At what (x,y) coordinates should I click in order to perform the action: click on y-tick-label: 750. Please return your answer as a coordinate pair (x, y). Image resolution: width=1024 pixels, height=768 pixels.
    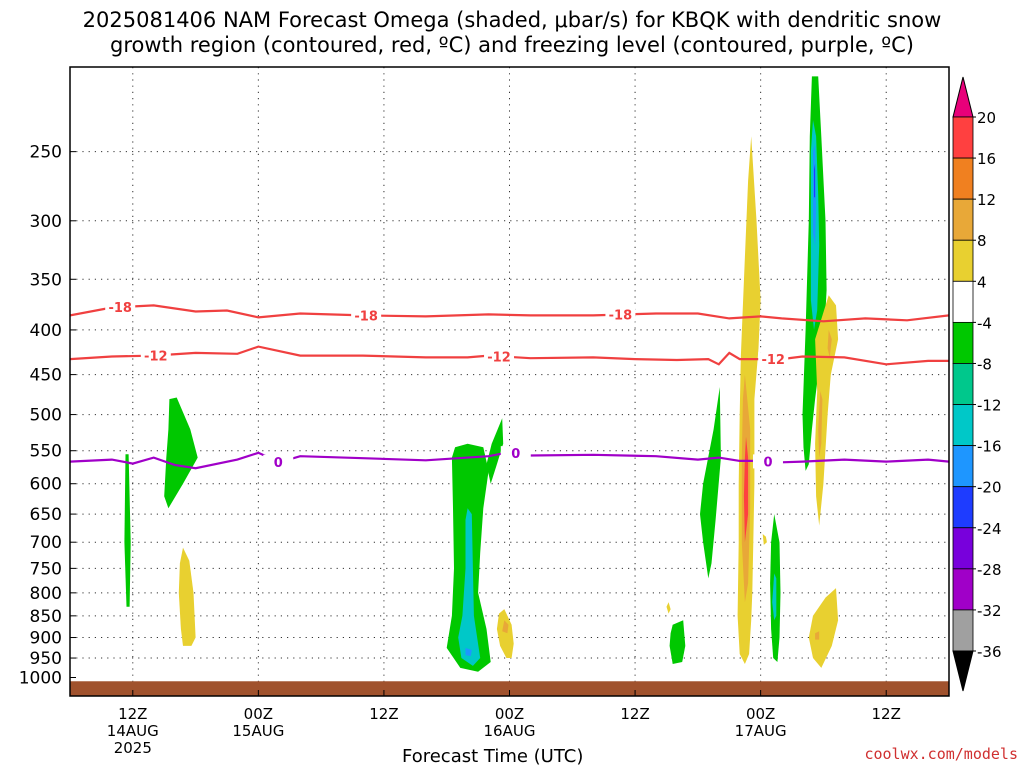
    Looking at the image, I should click on (46, 569).